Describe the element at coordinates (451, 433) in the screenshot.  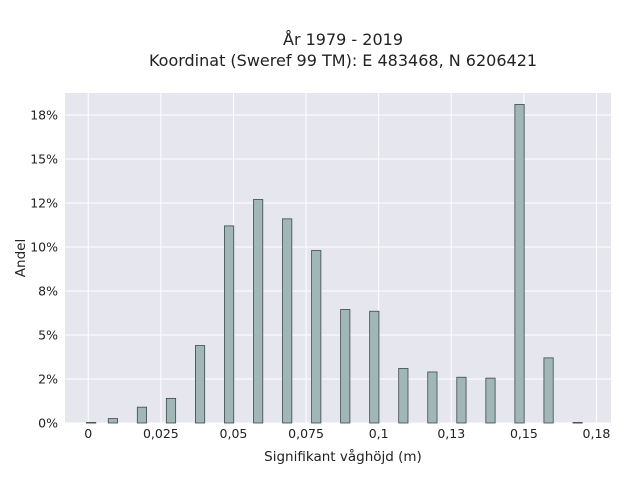
I see `x-tick-label: 0,13` at that location.